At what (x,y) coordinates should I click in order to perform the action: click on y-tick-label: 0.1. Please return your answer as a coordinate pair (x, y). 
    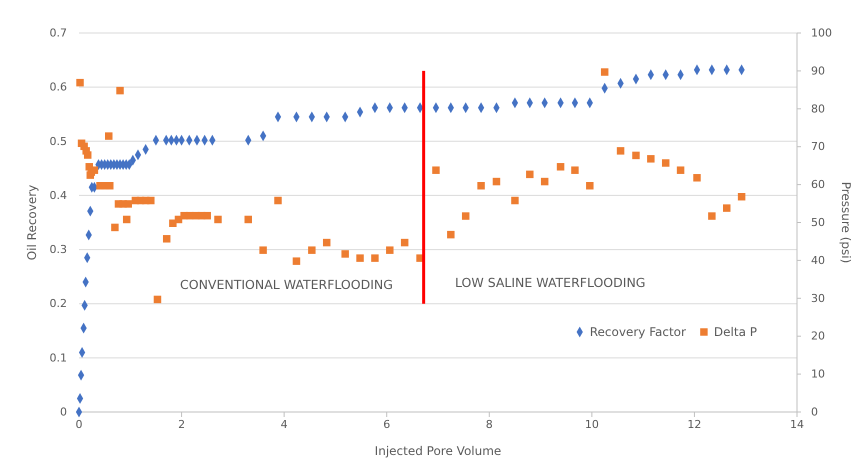
    Looking at the image, I should click on (58, 357).